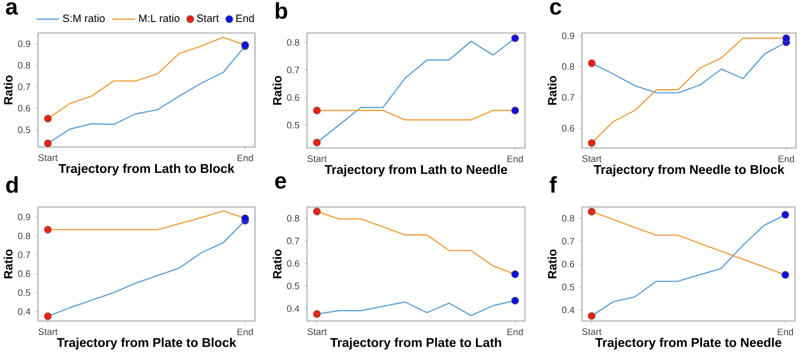 Image resolution: width=800 pixels, height=357 pixels. What do you see at coordinates (83, 18) in the screenshot?
I see `legend-label: S:M ratio` at bounding box center [83, 18].